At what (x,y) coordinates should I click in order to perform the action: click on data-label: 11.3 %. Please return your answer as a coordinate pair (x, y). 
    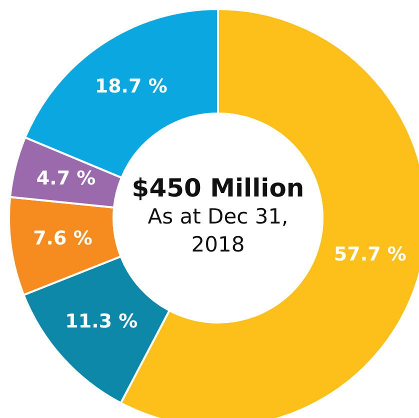
    Looking at the image, I should click on (101, 321).